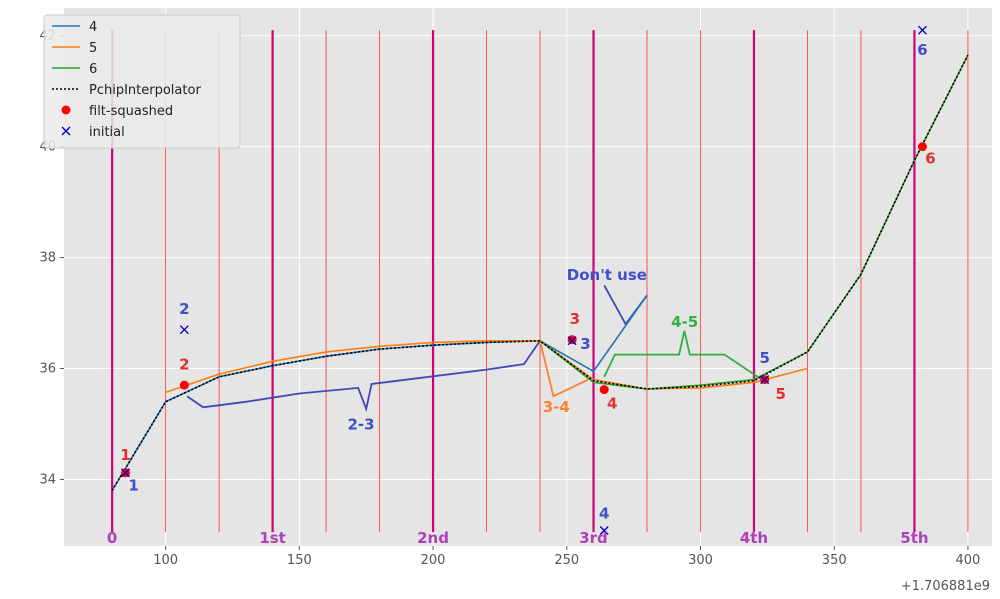  Describe the element at coordinates (272, 538) in the screenshot. I see `period-label: 1st` at that location.